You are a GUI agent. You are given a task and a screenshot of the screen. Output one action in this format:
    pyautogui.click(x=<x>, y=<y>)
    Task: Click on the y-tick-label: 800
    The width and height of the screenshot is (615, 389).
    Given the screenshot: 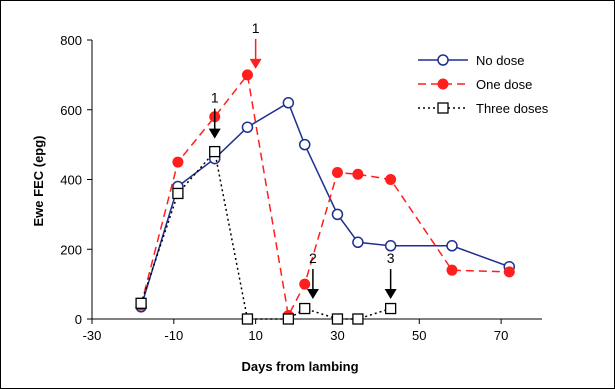 What is the action you would take?
    pyautogui.click(x=71, y=40)
    